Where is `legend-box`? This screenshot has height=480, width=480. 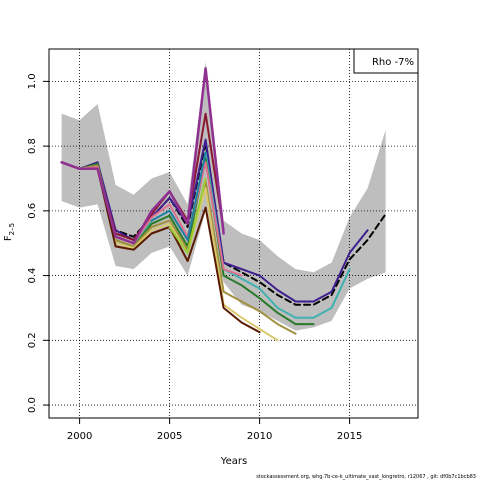 legend-box is located at coordinates (386, 61).